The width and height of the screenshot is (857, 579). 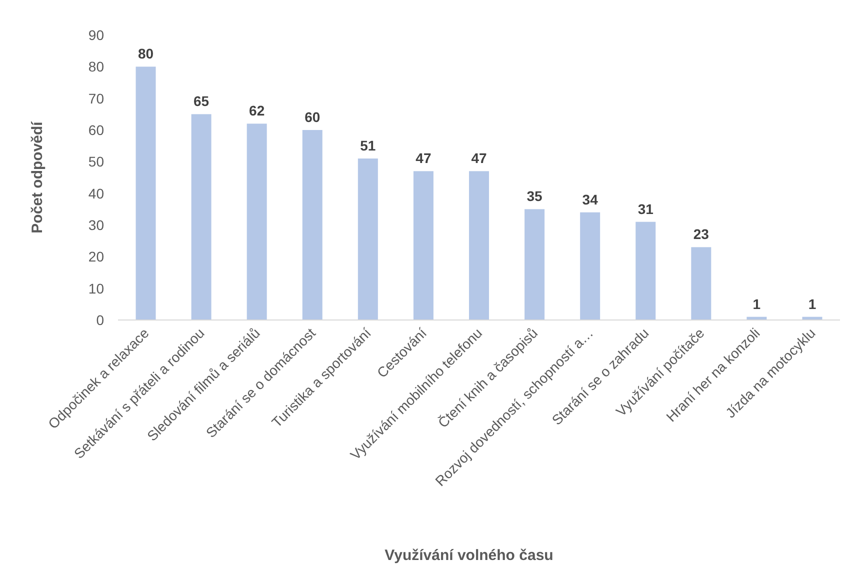 What do you see at coordinates (96, 130) in the screenshot?
I see `y-tick-label: 60` at bounding box center [96, 130].